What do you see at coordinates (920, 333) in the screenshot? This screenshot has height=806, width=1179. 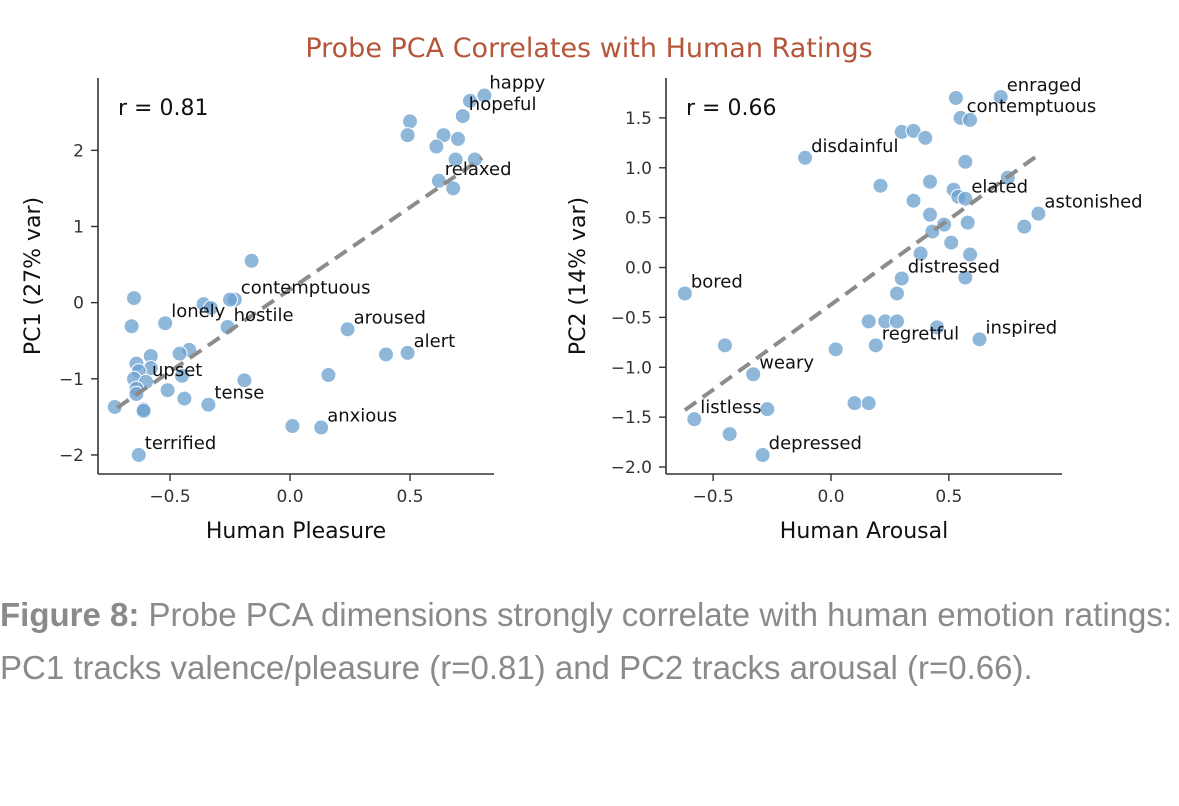 I see `point-label: regretful` at bounding box center [920, 333].